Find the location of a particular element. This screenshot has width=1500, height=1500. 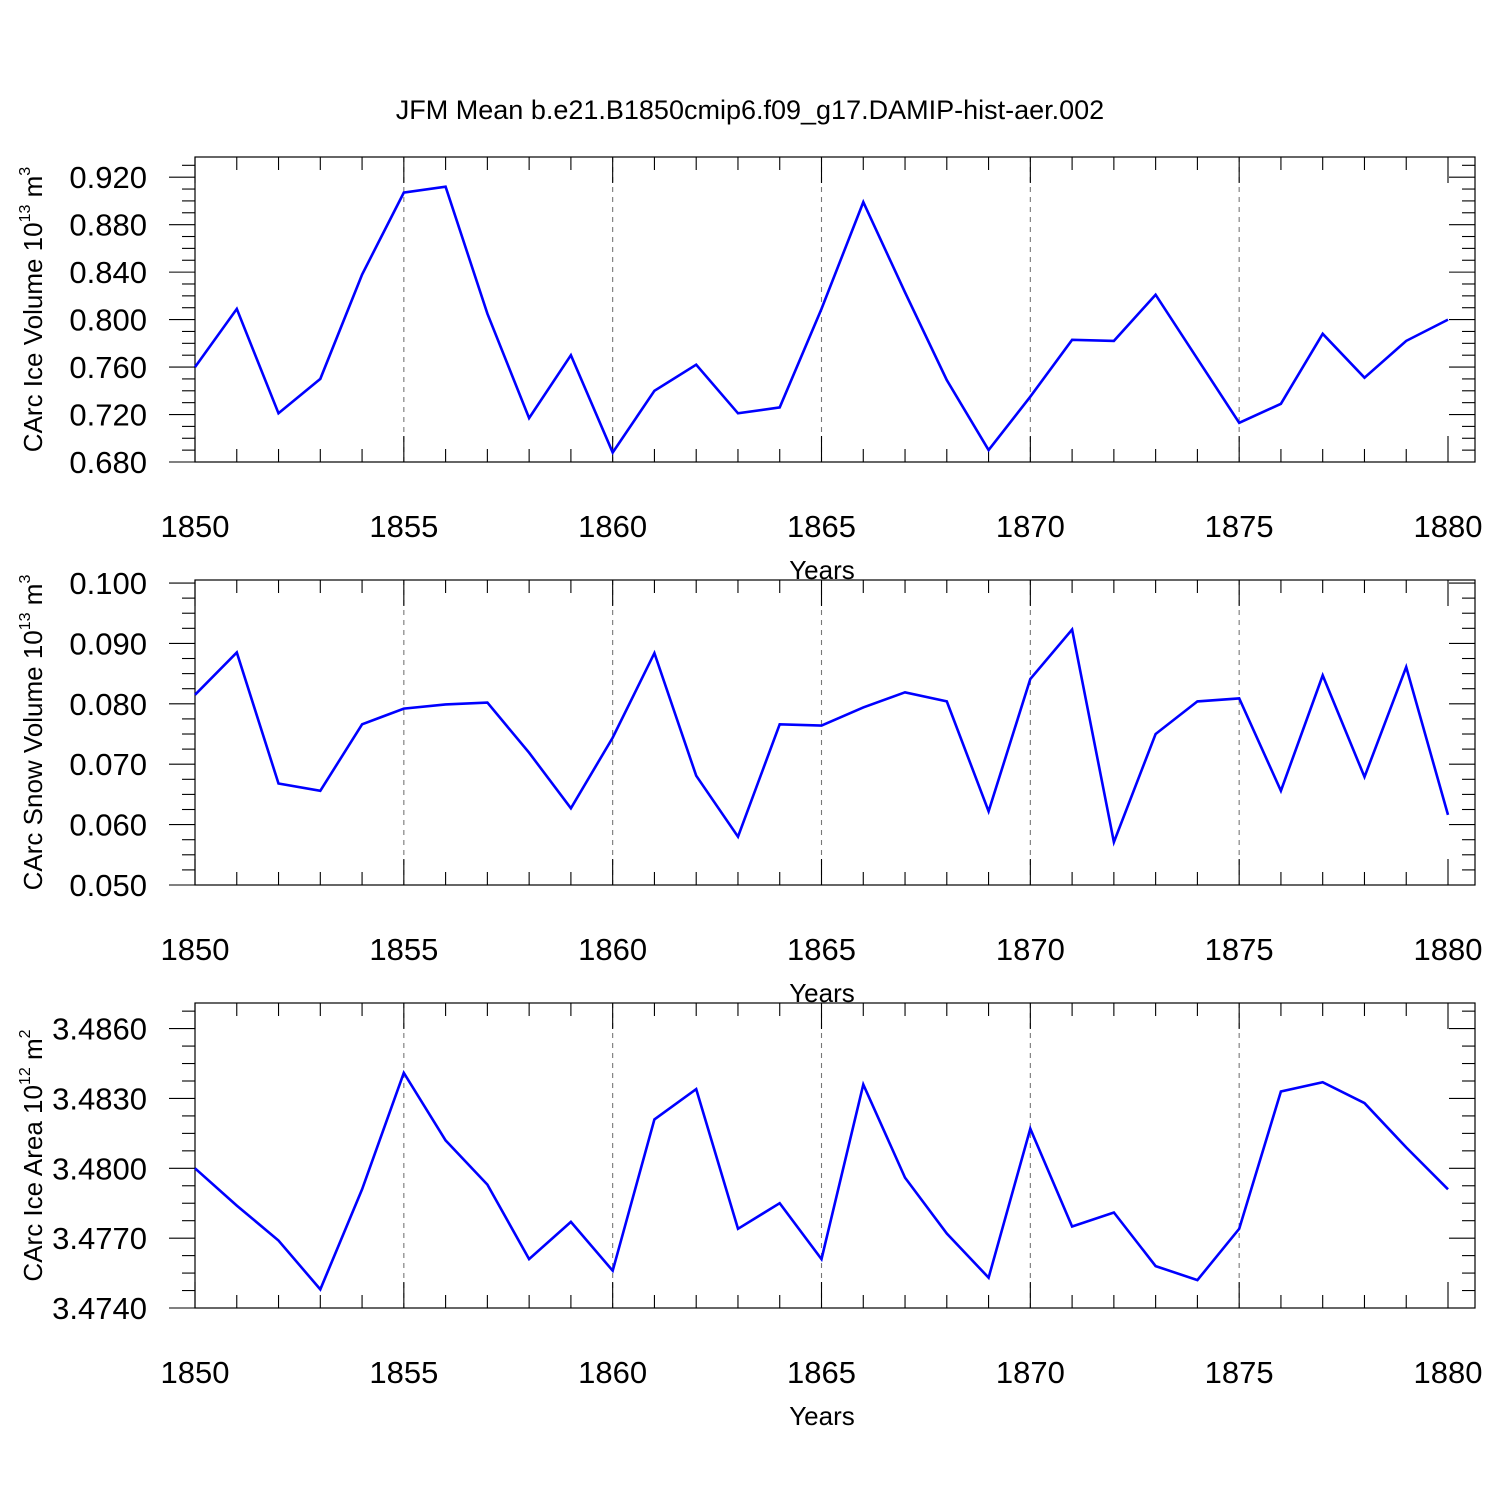

y-tick-label: 0.680 is located at coordinates (108, 462).